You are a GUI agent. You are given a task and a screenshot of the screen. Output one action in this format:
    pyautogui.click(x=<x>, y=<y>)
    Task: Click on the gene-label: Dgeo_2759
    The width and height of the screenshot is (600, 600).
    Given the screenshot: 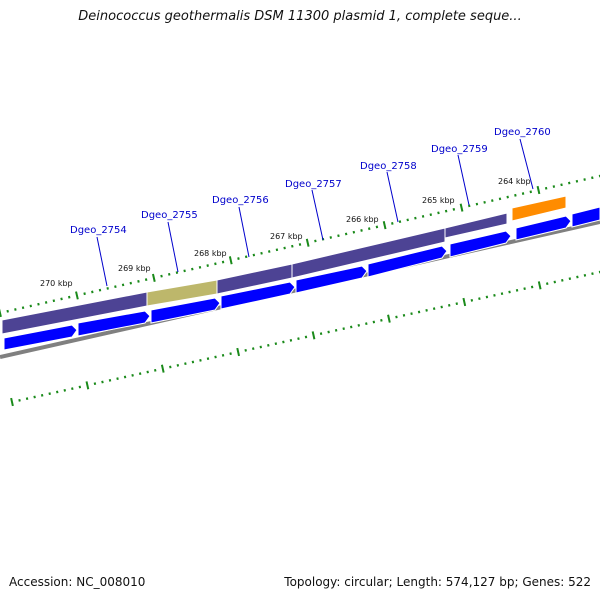 What is the action you would take?
    pyautogui.click(x=459, y=149)
    